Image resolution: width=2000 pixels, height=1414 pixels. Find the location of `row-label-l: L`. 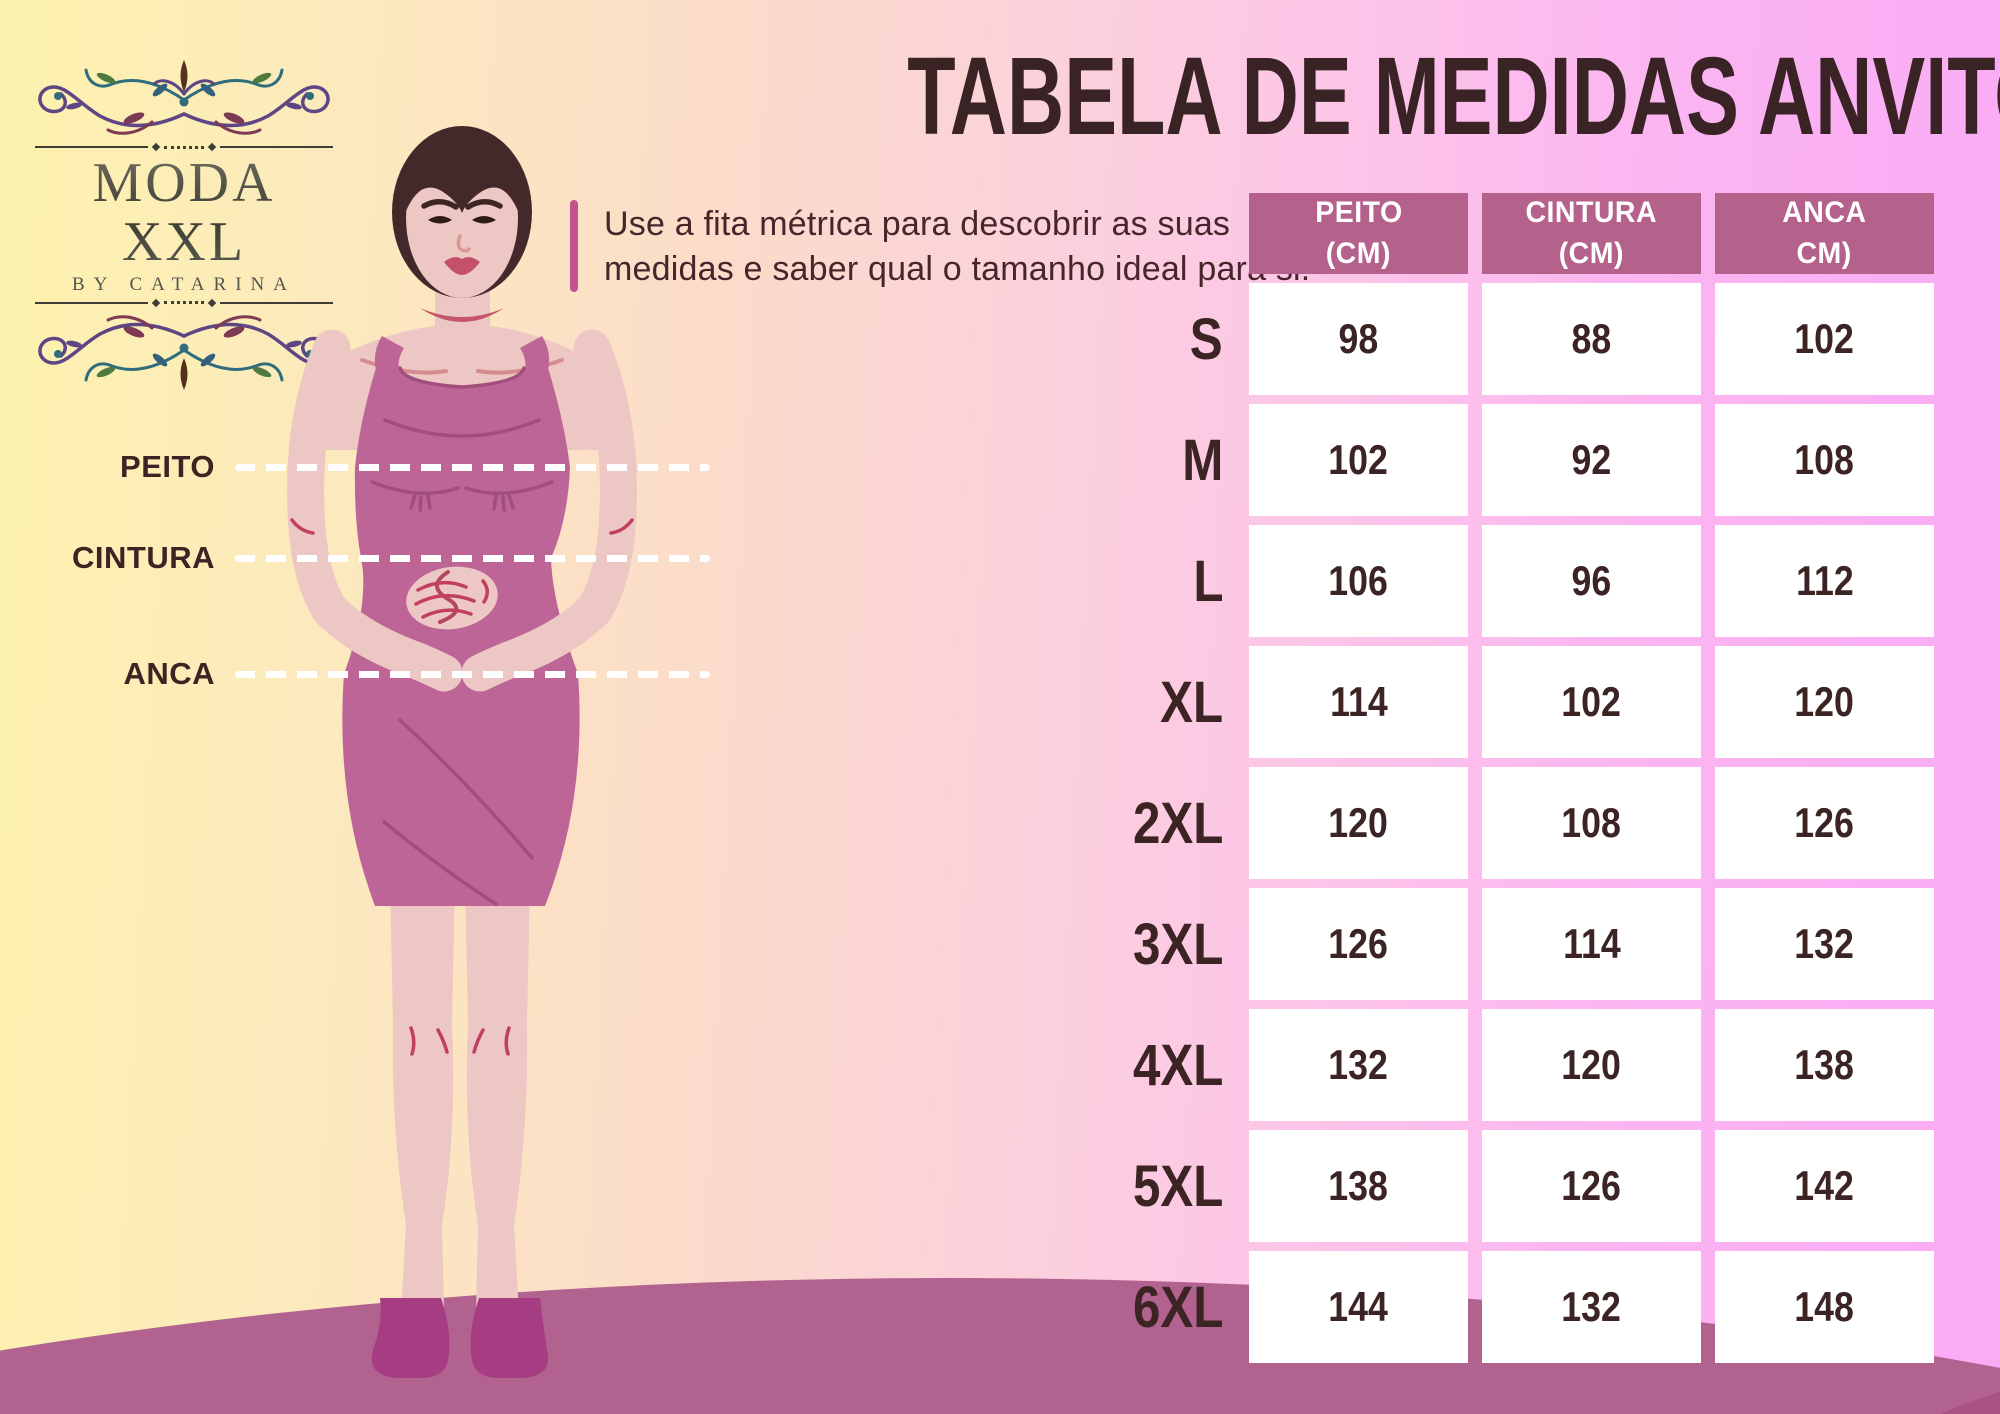

row-label-l: L is located at coordinates (1207, 581).